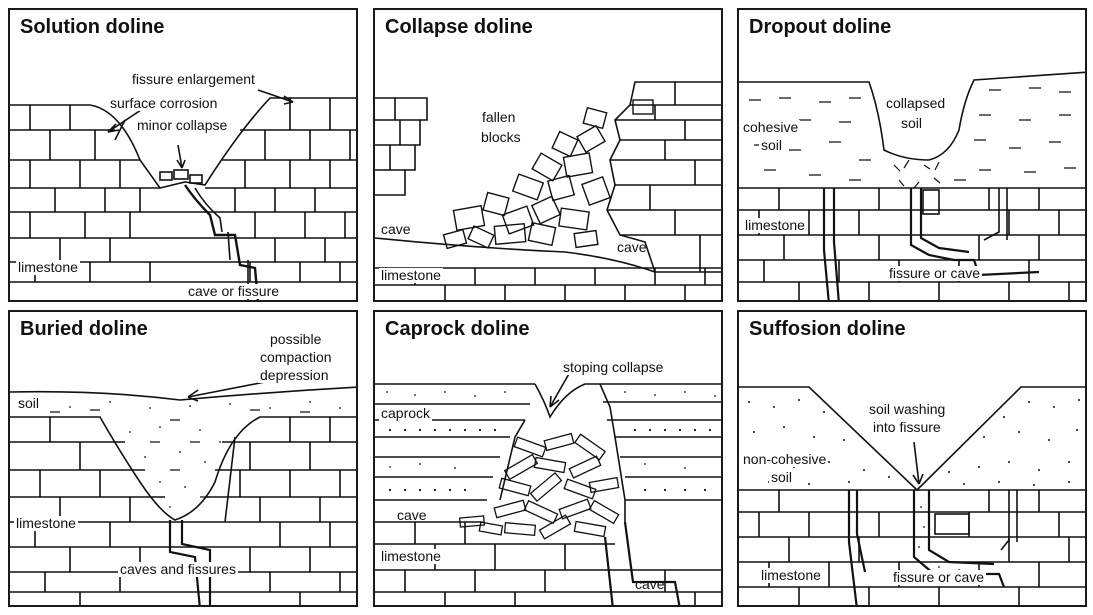 This screenshot has width=1093, height=615. I want to click on label-collapsed-soil: soil, so click(912, 123).